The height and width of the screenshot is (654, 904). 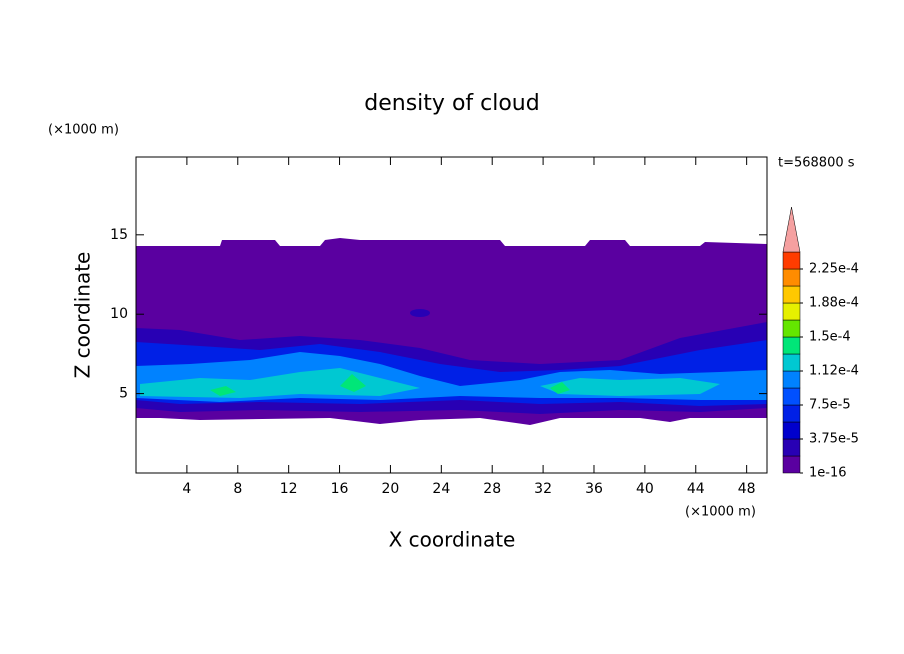 What do you see at coordinates (696, 489) in the screenshot?
I see `x-tick-label: 44` at bounding box center [696, 489].